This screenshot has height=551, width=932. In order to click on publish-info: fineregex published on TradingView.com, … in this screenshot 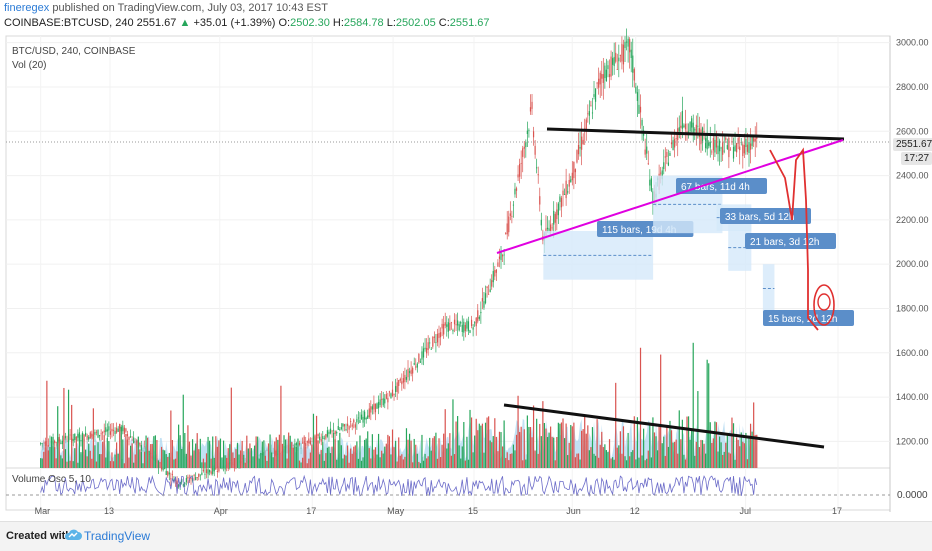, I will do `click(166, 8)`.